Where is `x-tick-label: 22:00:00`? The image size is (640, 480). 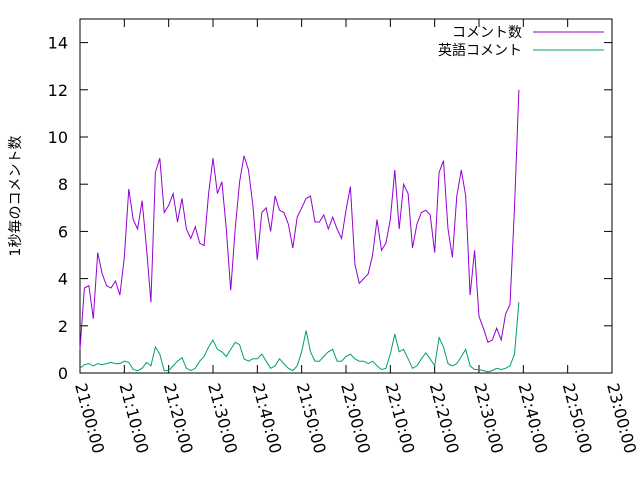 x-tick-label: 22:00:00 is located at coordinates (355, 418).